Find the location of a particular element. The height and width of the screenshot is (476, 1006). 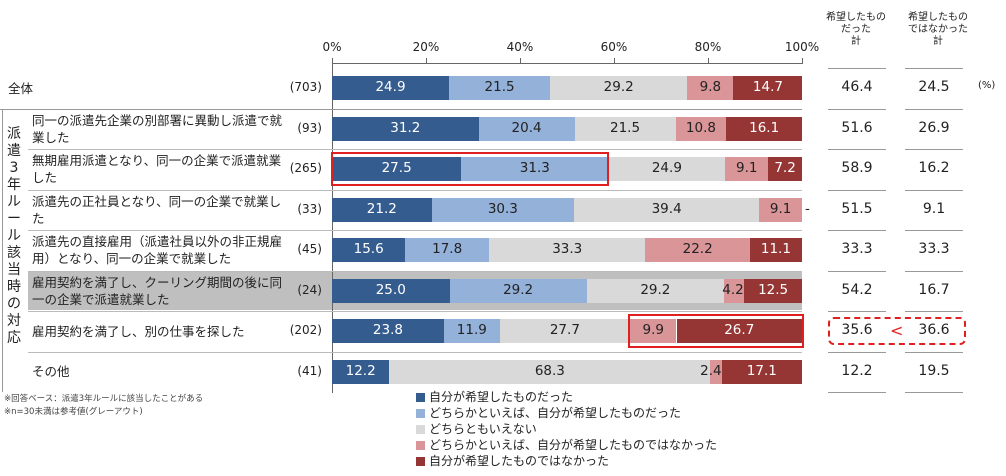

data-label: 10.8 is located at coordinates (700, 127).